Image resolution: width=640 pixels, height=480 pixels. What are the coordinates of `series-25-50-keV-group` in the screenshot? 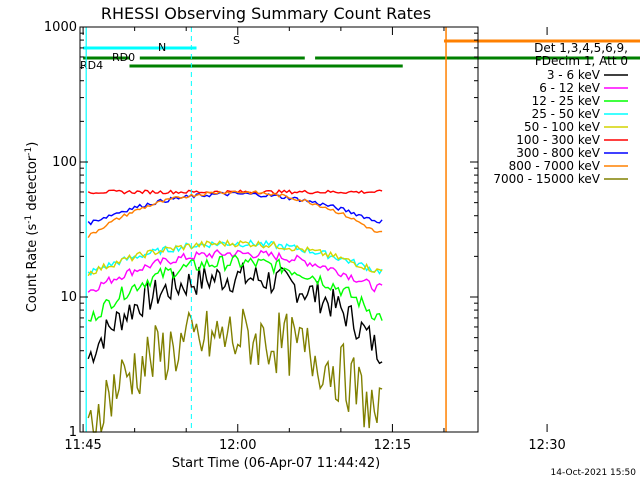 It's located at (235, 257).